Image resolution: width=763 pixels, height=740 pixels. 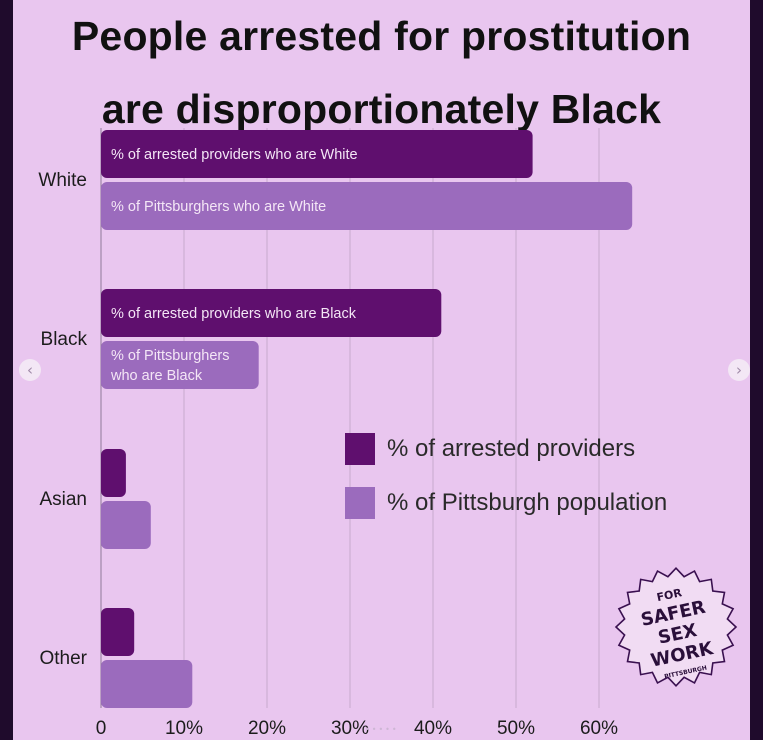 What do you see at coordinates (516, 728) in the screenshot?
I see `x-tick-label: 50%` at bounding box center [516, 728].